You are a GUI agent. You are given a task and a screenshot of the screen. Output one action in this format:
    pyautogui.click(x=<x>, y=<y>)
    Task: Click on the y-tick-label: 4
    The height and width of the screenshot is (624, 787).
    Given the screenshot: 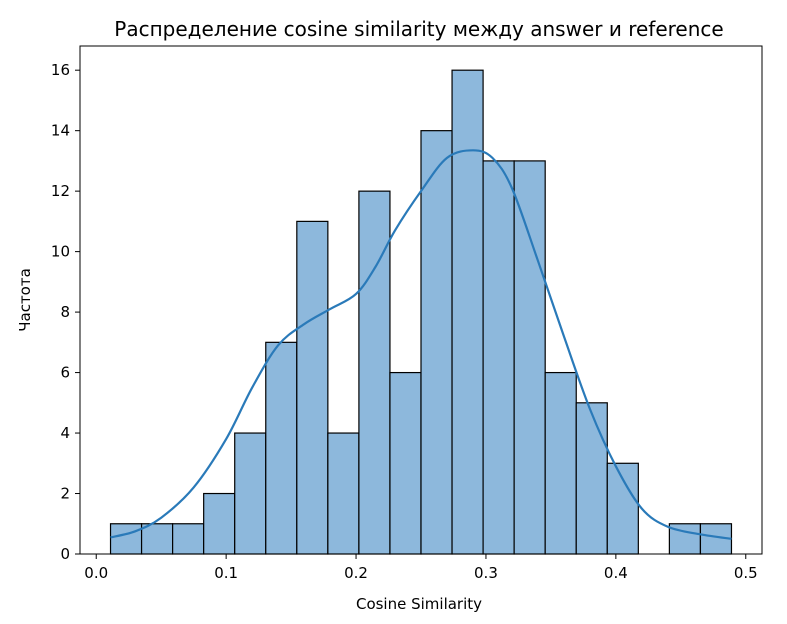 What is the action you would take?
    pyautogui.click(x=65, y=433)
    